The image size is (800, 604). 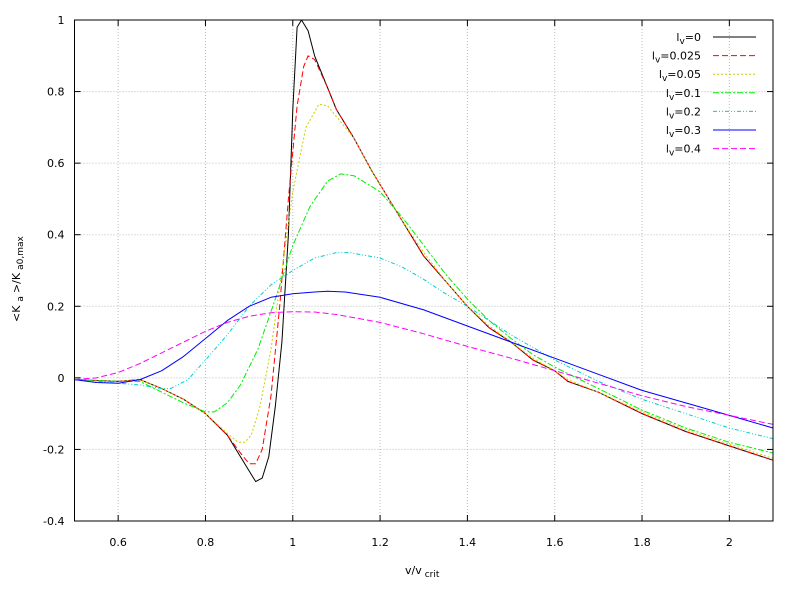 I want to click on x-tick-label: 1, so click(x=292, y=542).